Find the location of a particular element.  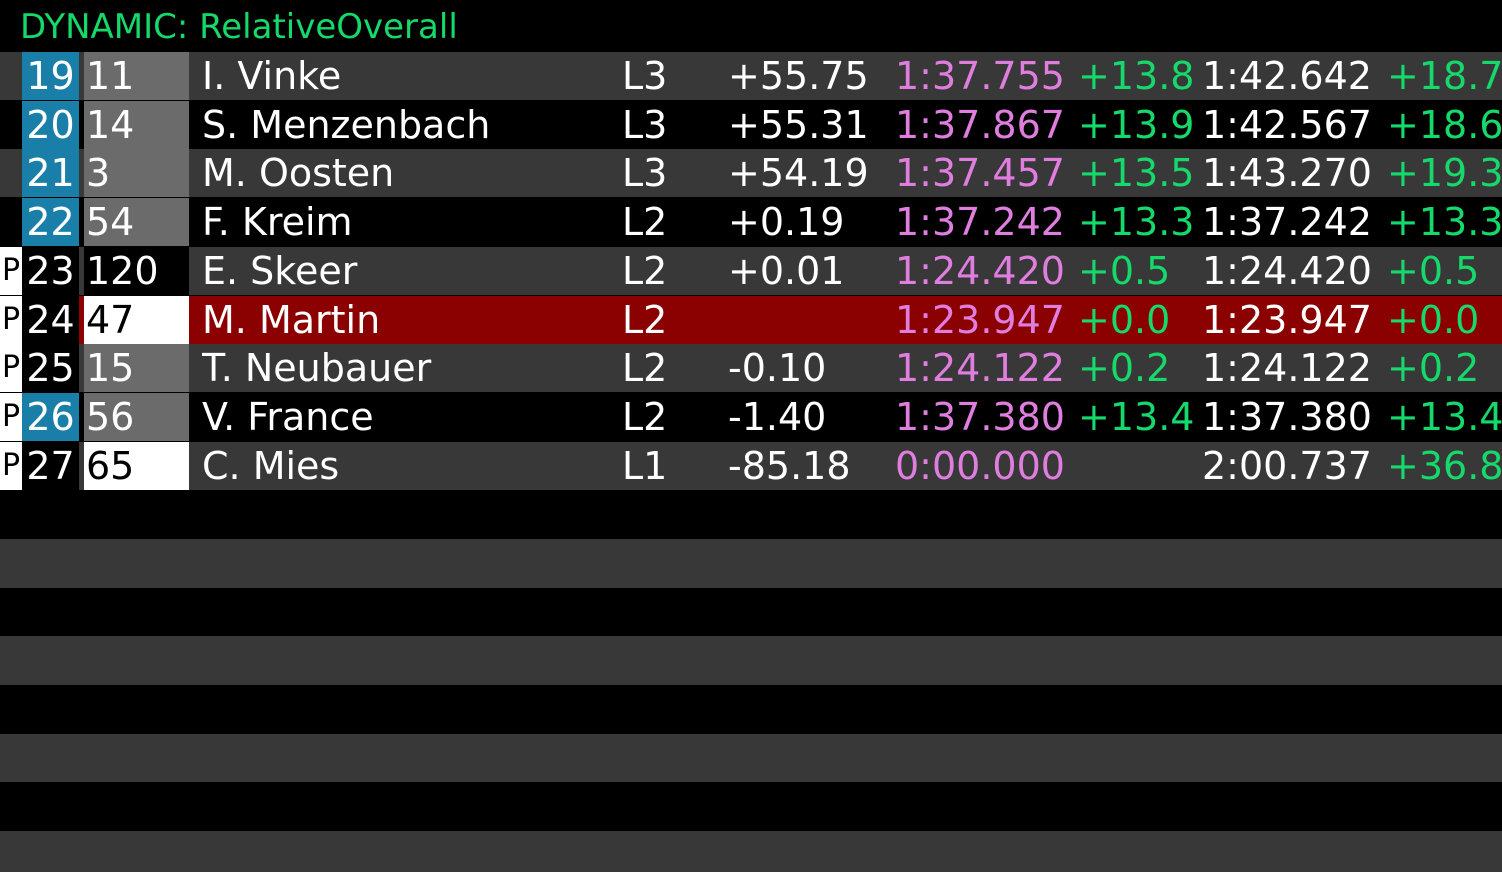

best-lap-time: 1:37.242 is located at coordinates (1287, 222).